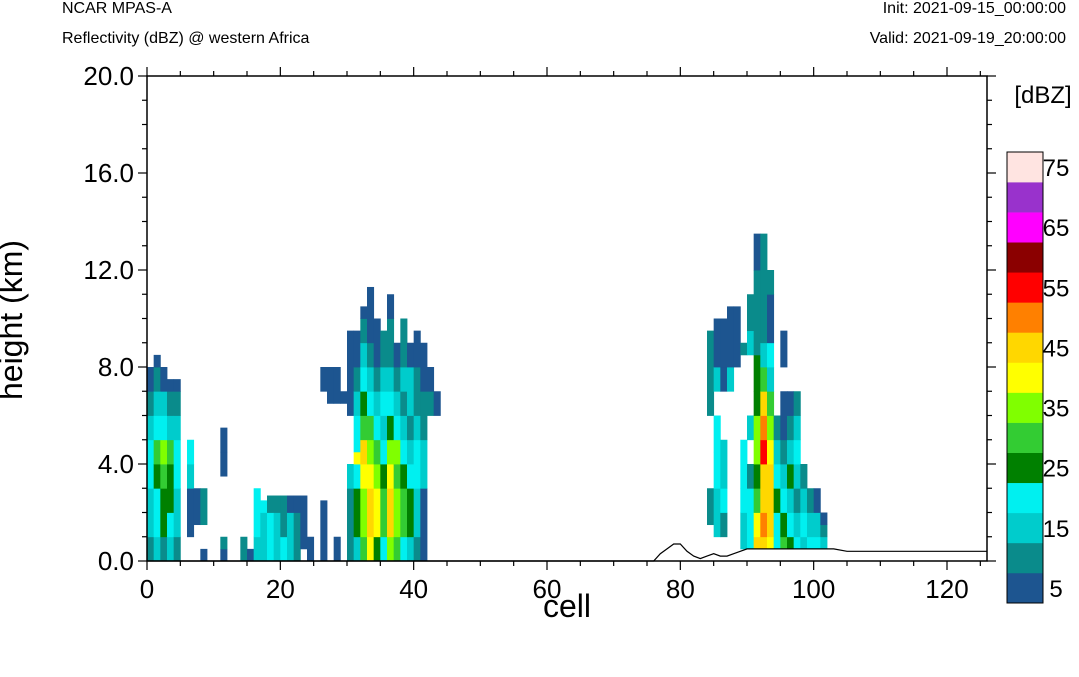 This screenshot has width=1079, height=677. Describe the element at coordinates (1056, 348) in the screenshot. I see `colorbar-tick-label: 45` at that location.